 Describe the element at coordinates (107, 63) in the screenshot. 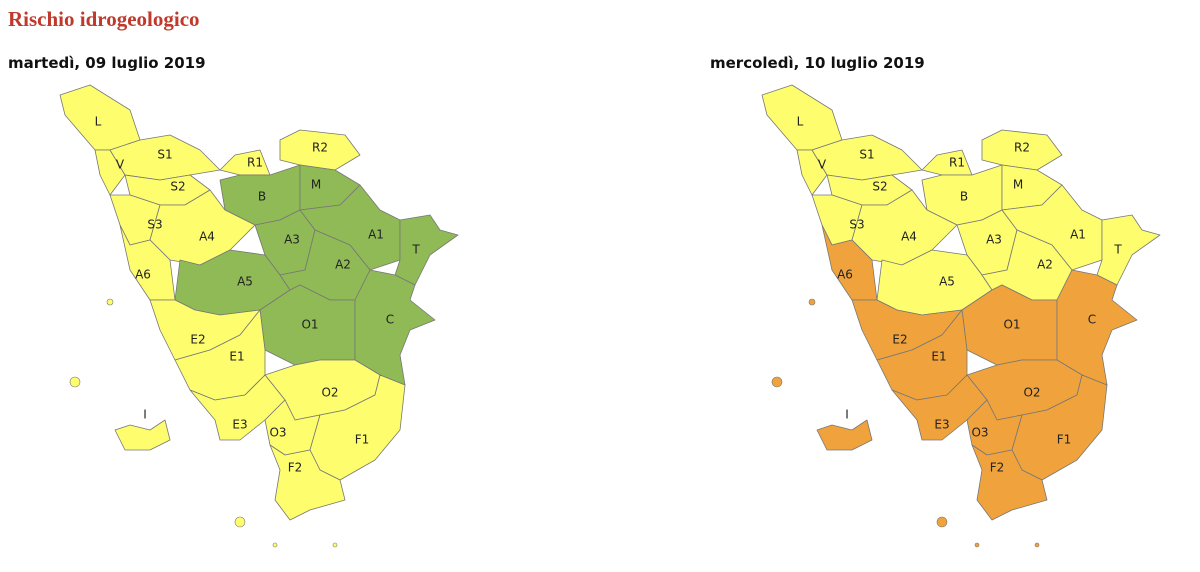

I see `map-date: martedì, 09 luglio 2019` at that location.